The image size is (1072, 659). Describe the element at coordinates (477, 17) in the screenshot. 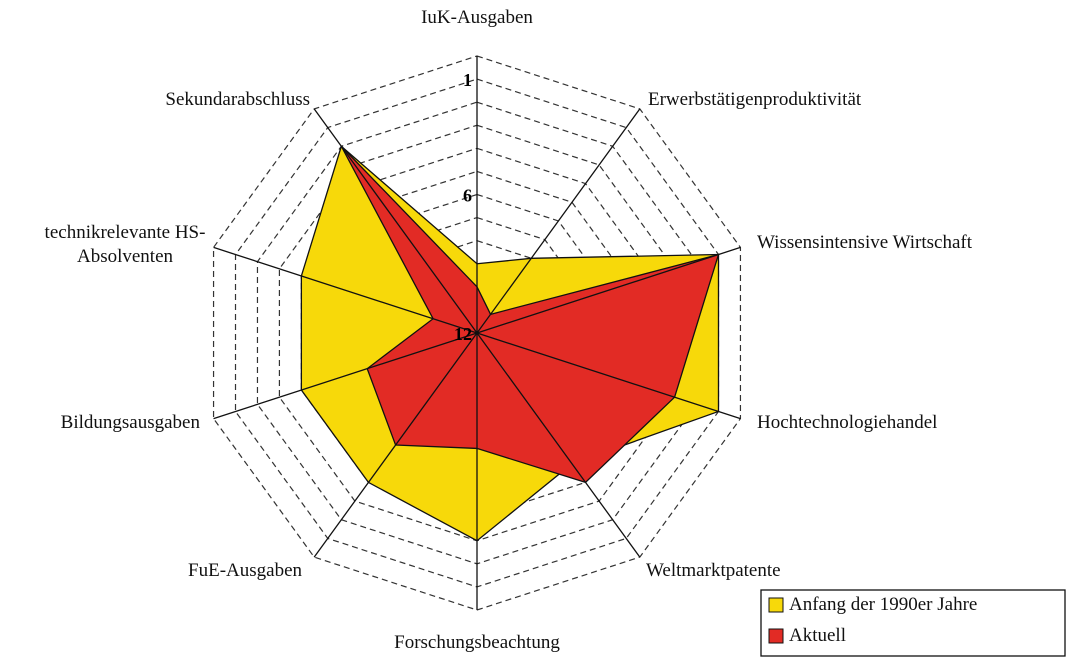

I see `category-label: IuK-Ausgaben` at that location.